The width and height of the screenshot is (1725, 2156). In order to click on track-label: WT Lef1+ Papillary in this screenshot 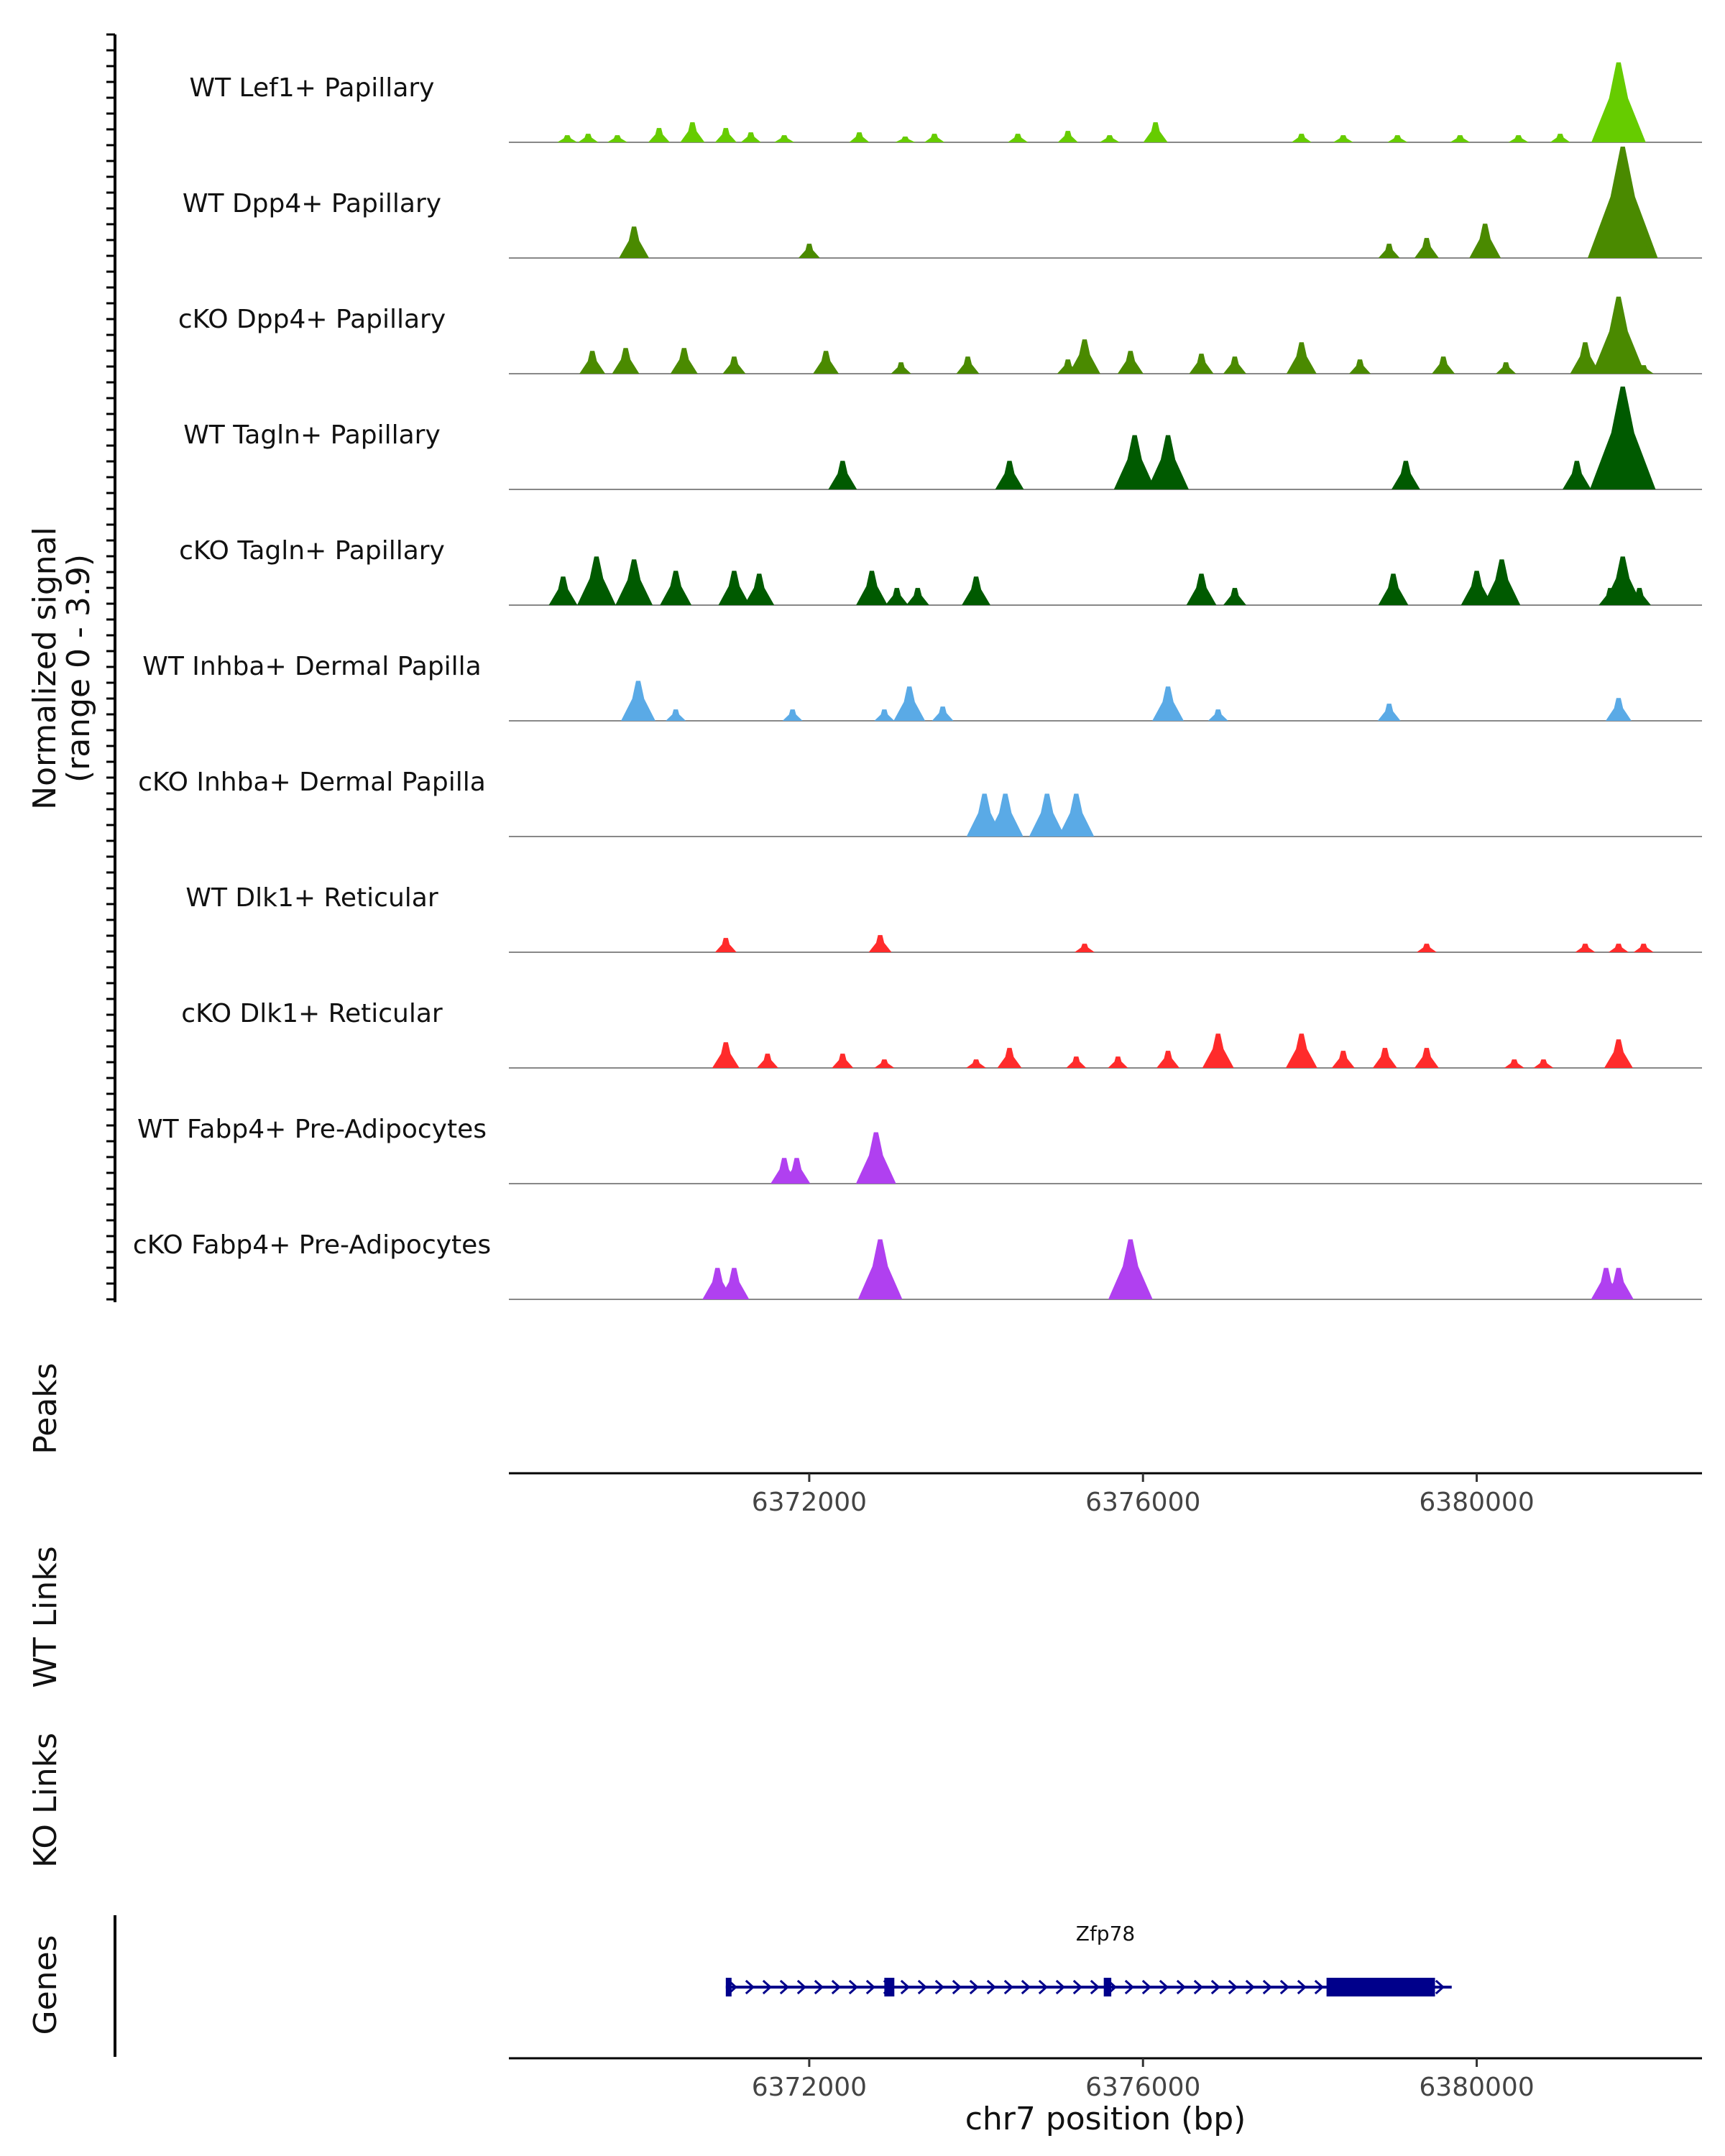, I will do `click(312, 88)`.